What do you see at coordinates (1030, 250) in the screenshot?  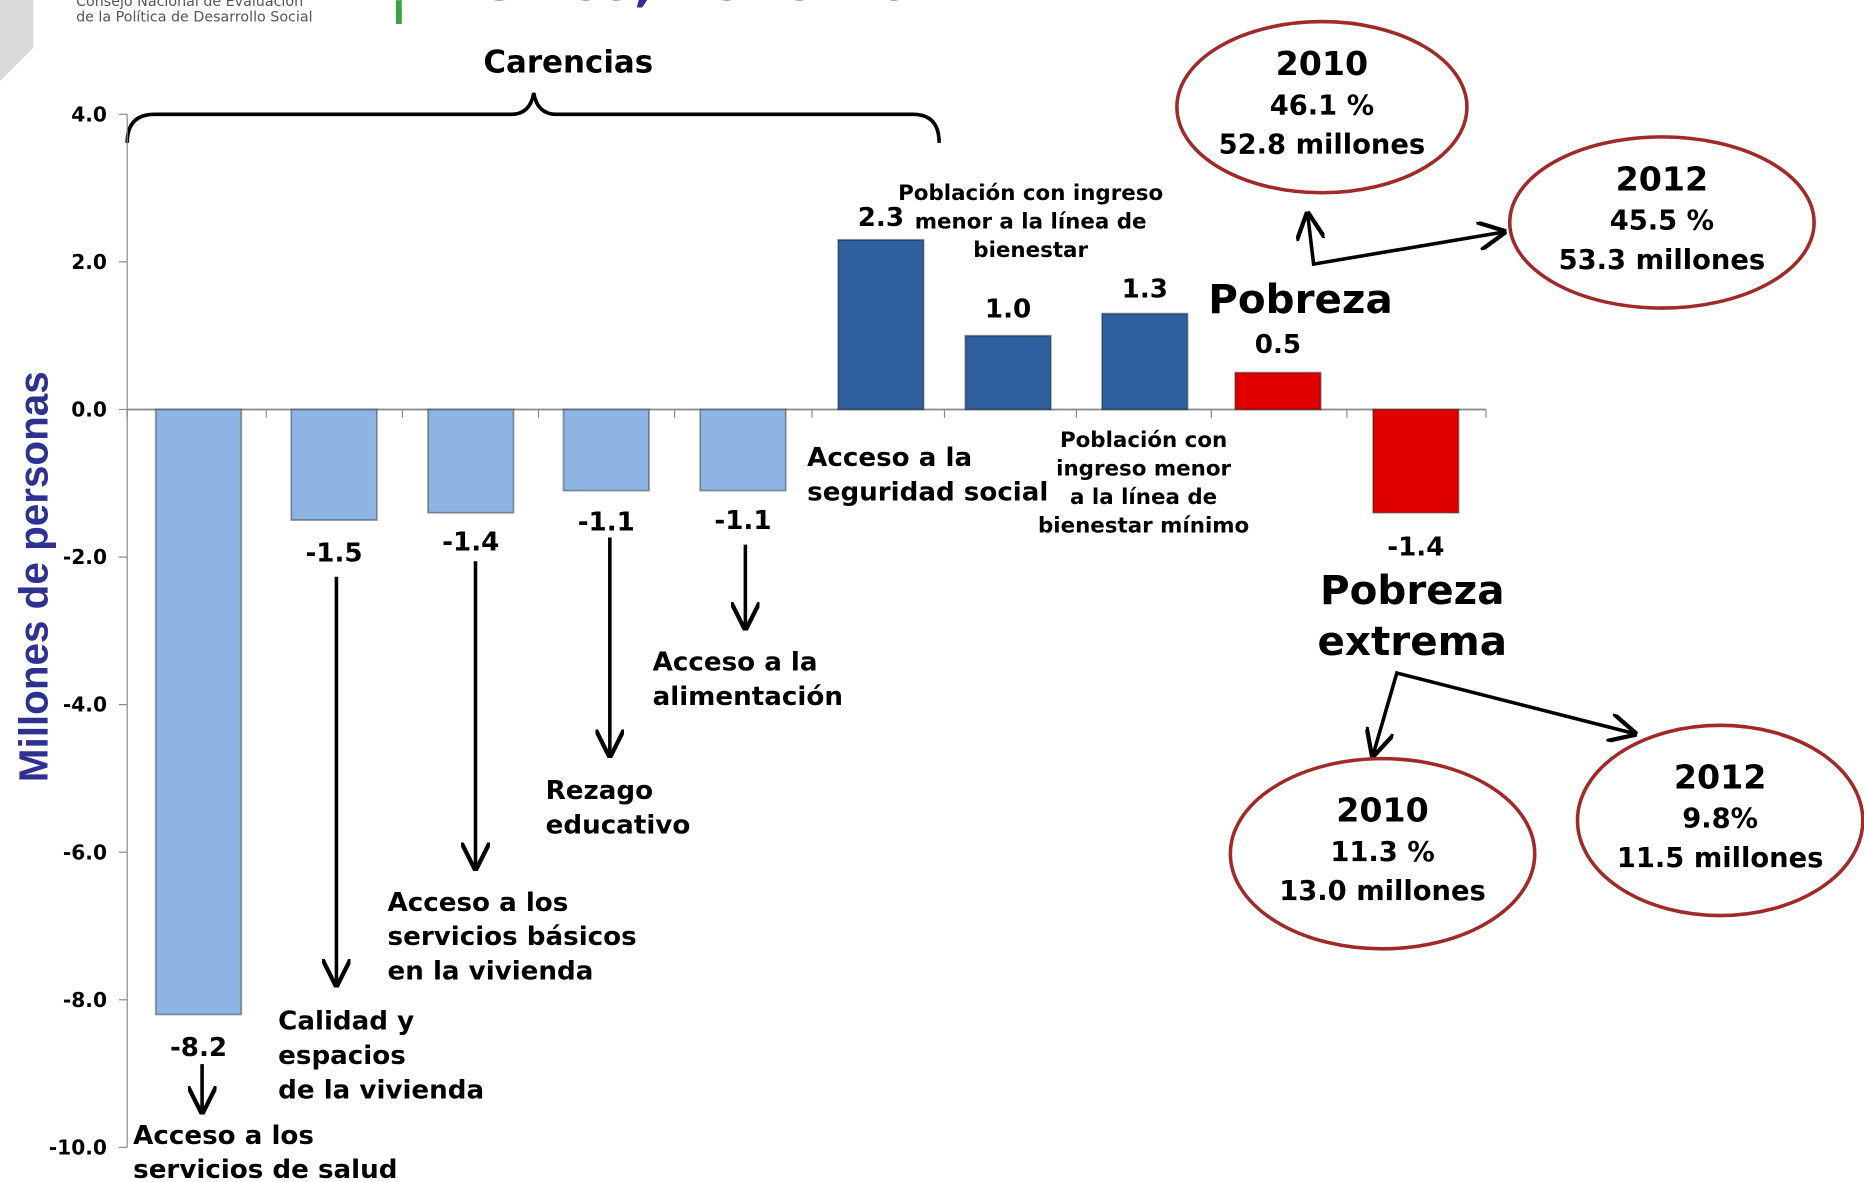 I see `category-label: bienestar` at bounding box center [1030, 250].